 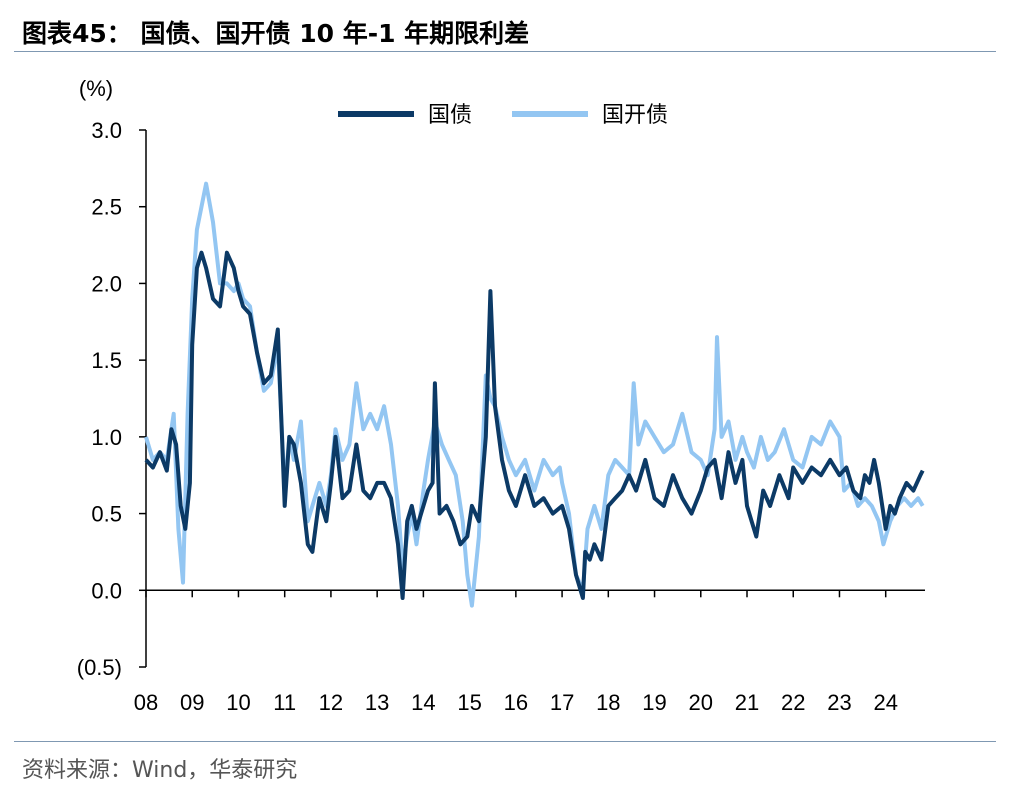 I want to click on x-tick-label: 11, so click(x=284, y=702).